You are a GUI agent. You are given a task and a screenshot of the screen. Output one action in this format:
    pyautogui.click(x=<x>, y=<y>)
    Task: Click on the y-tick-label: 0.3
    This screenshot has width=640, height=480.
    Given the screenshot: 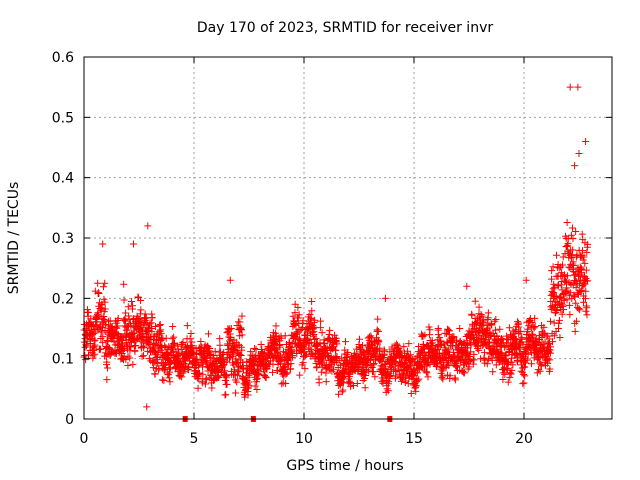 What is the action you would take?
    pyautogui.click(x=63, y=239)
    